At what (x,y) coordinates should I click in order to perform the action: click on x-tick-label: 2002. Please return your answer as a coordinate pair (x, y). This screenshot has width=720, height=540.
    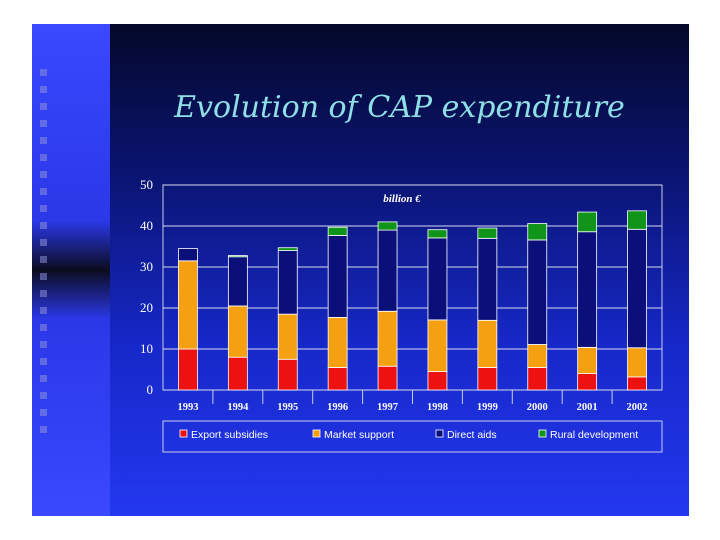
    Looking at the image, I should click on (637, 407).